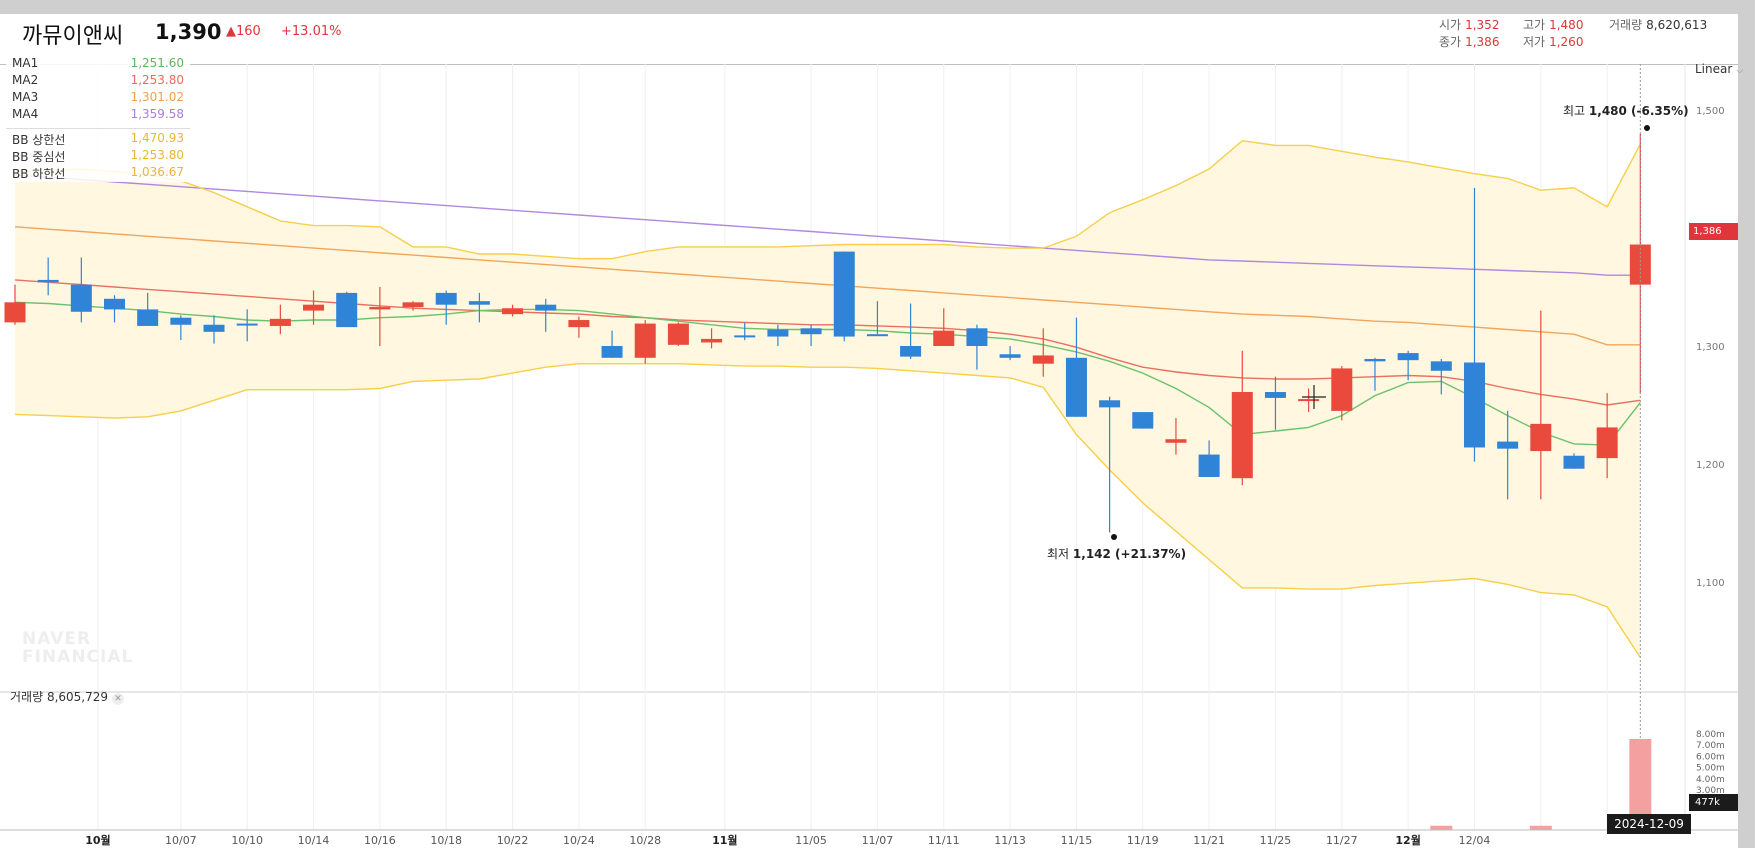  I want to click on volume-tick-label: 5.00m, so click(1710, 769).